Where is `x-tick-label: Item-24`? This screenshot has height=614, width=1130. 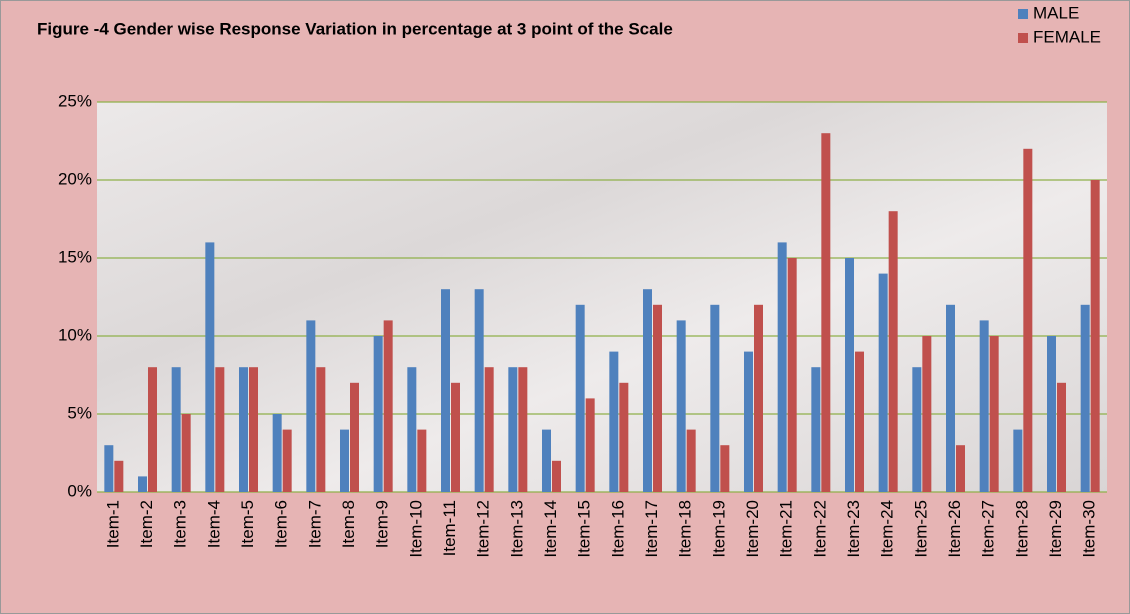
x-tick-label: Item-24 is located at coordinates (887, 529).